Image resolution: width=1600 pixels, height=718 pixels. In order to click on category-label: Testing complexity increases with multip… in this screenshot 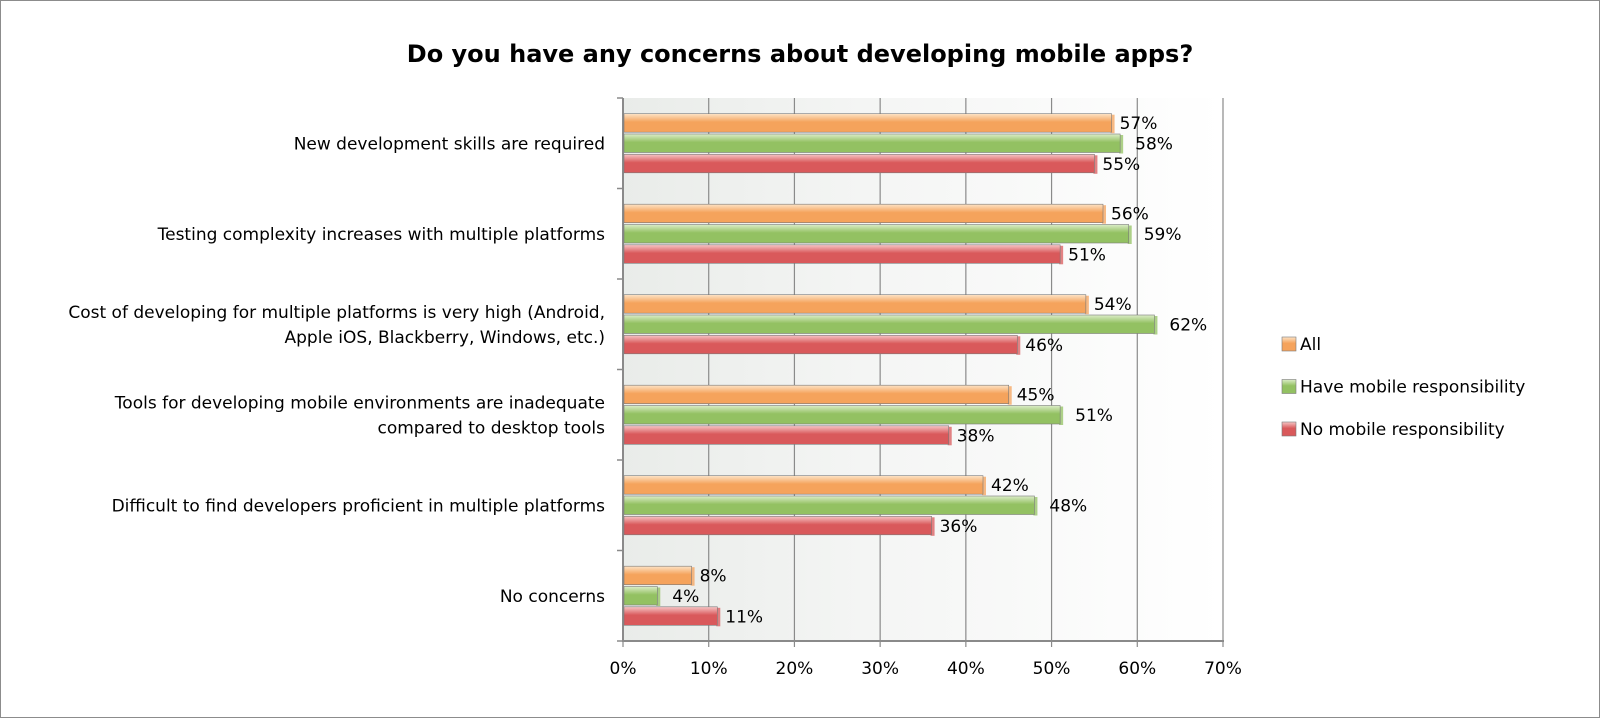, I will do `click(381, 235)`.